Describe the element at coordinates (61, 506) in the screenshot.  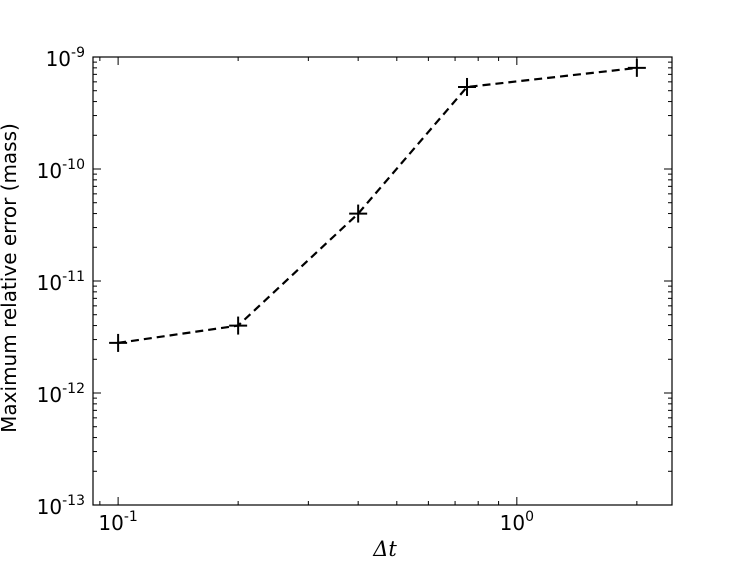
I see `y-tick-label: 10-13` at that location.